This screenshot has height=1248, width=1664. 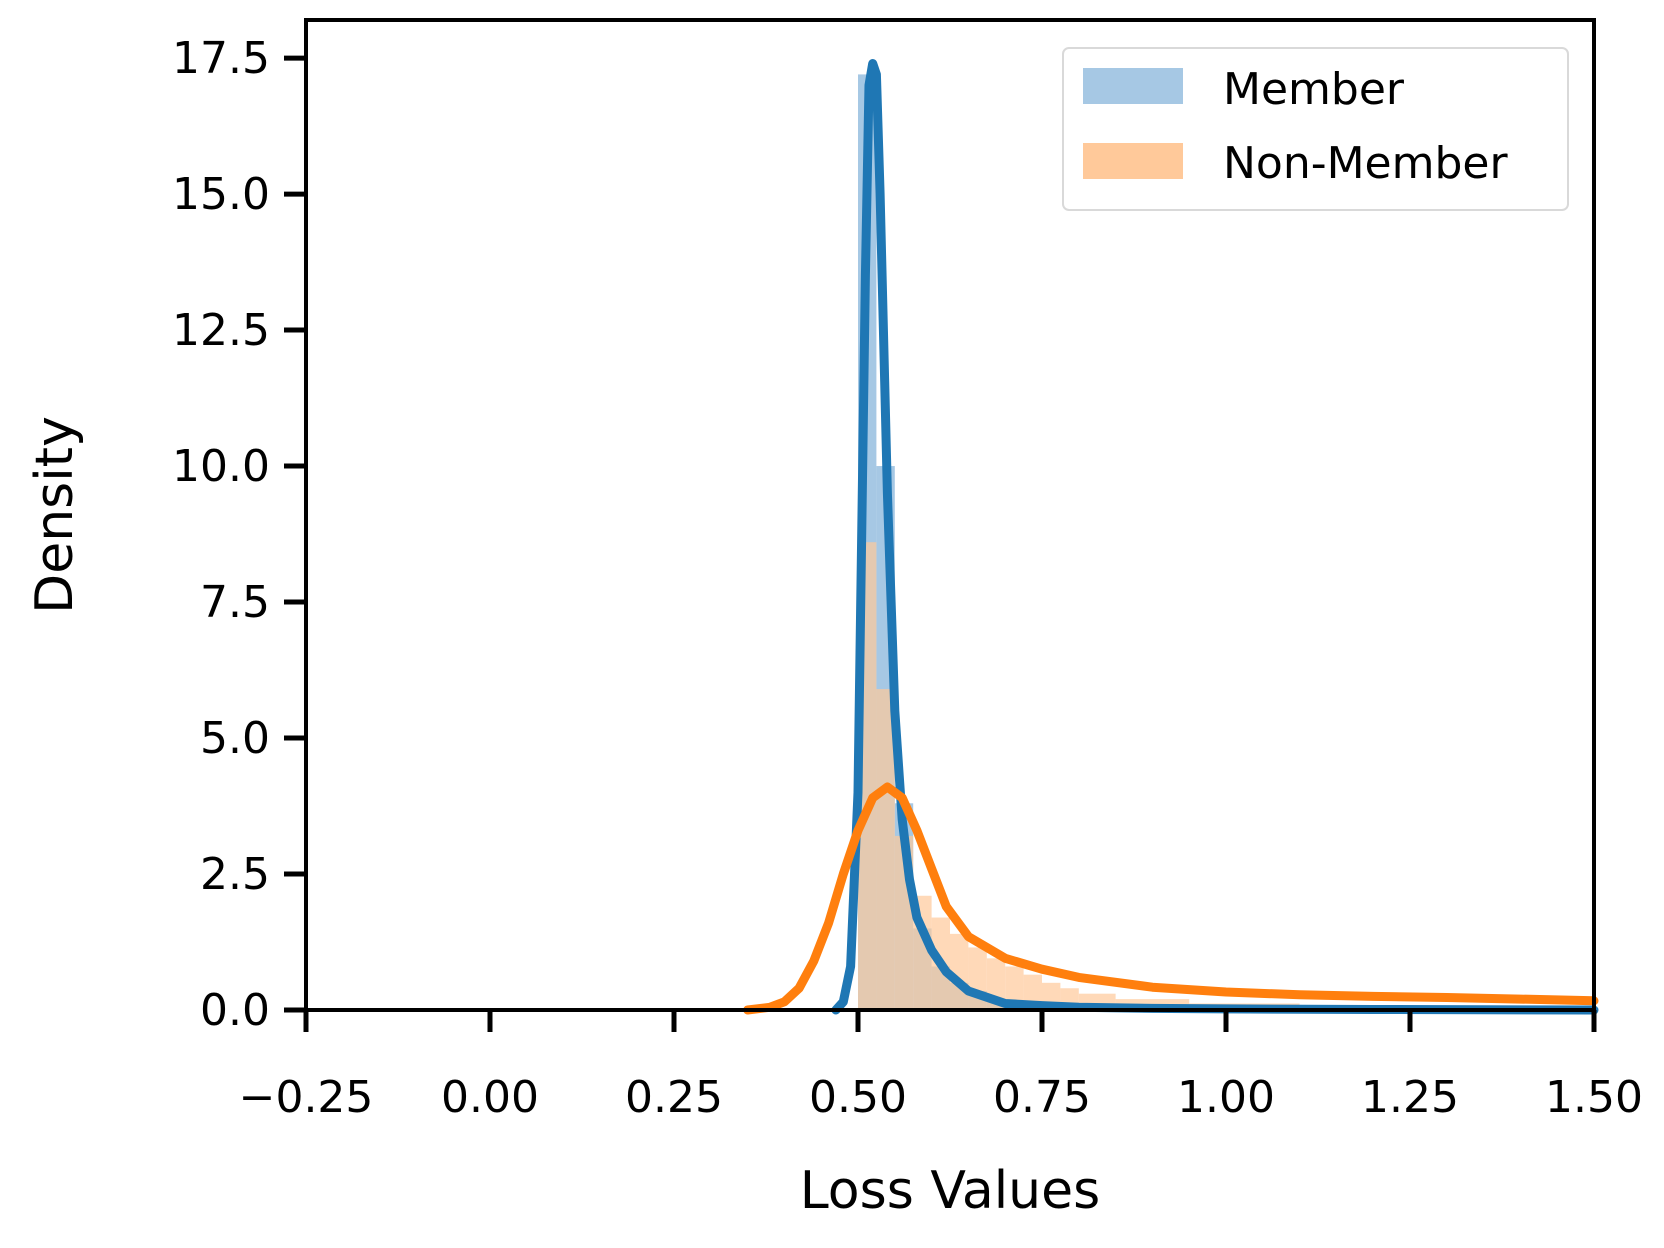 I want to click on y-tick-label-6: 15.0, so click(x=221, y=194).